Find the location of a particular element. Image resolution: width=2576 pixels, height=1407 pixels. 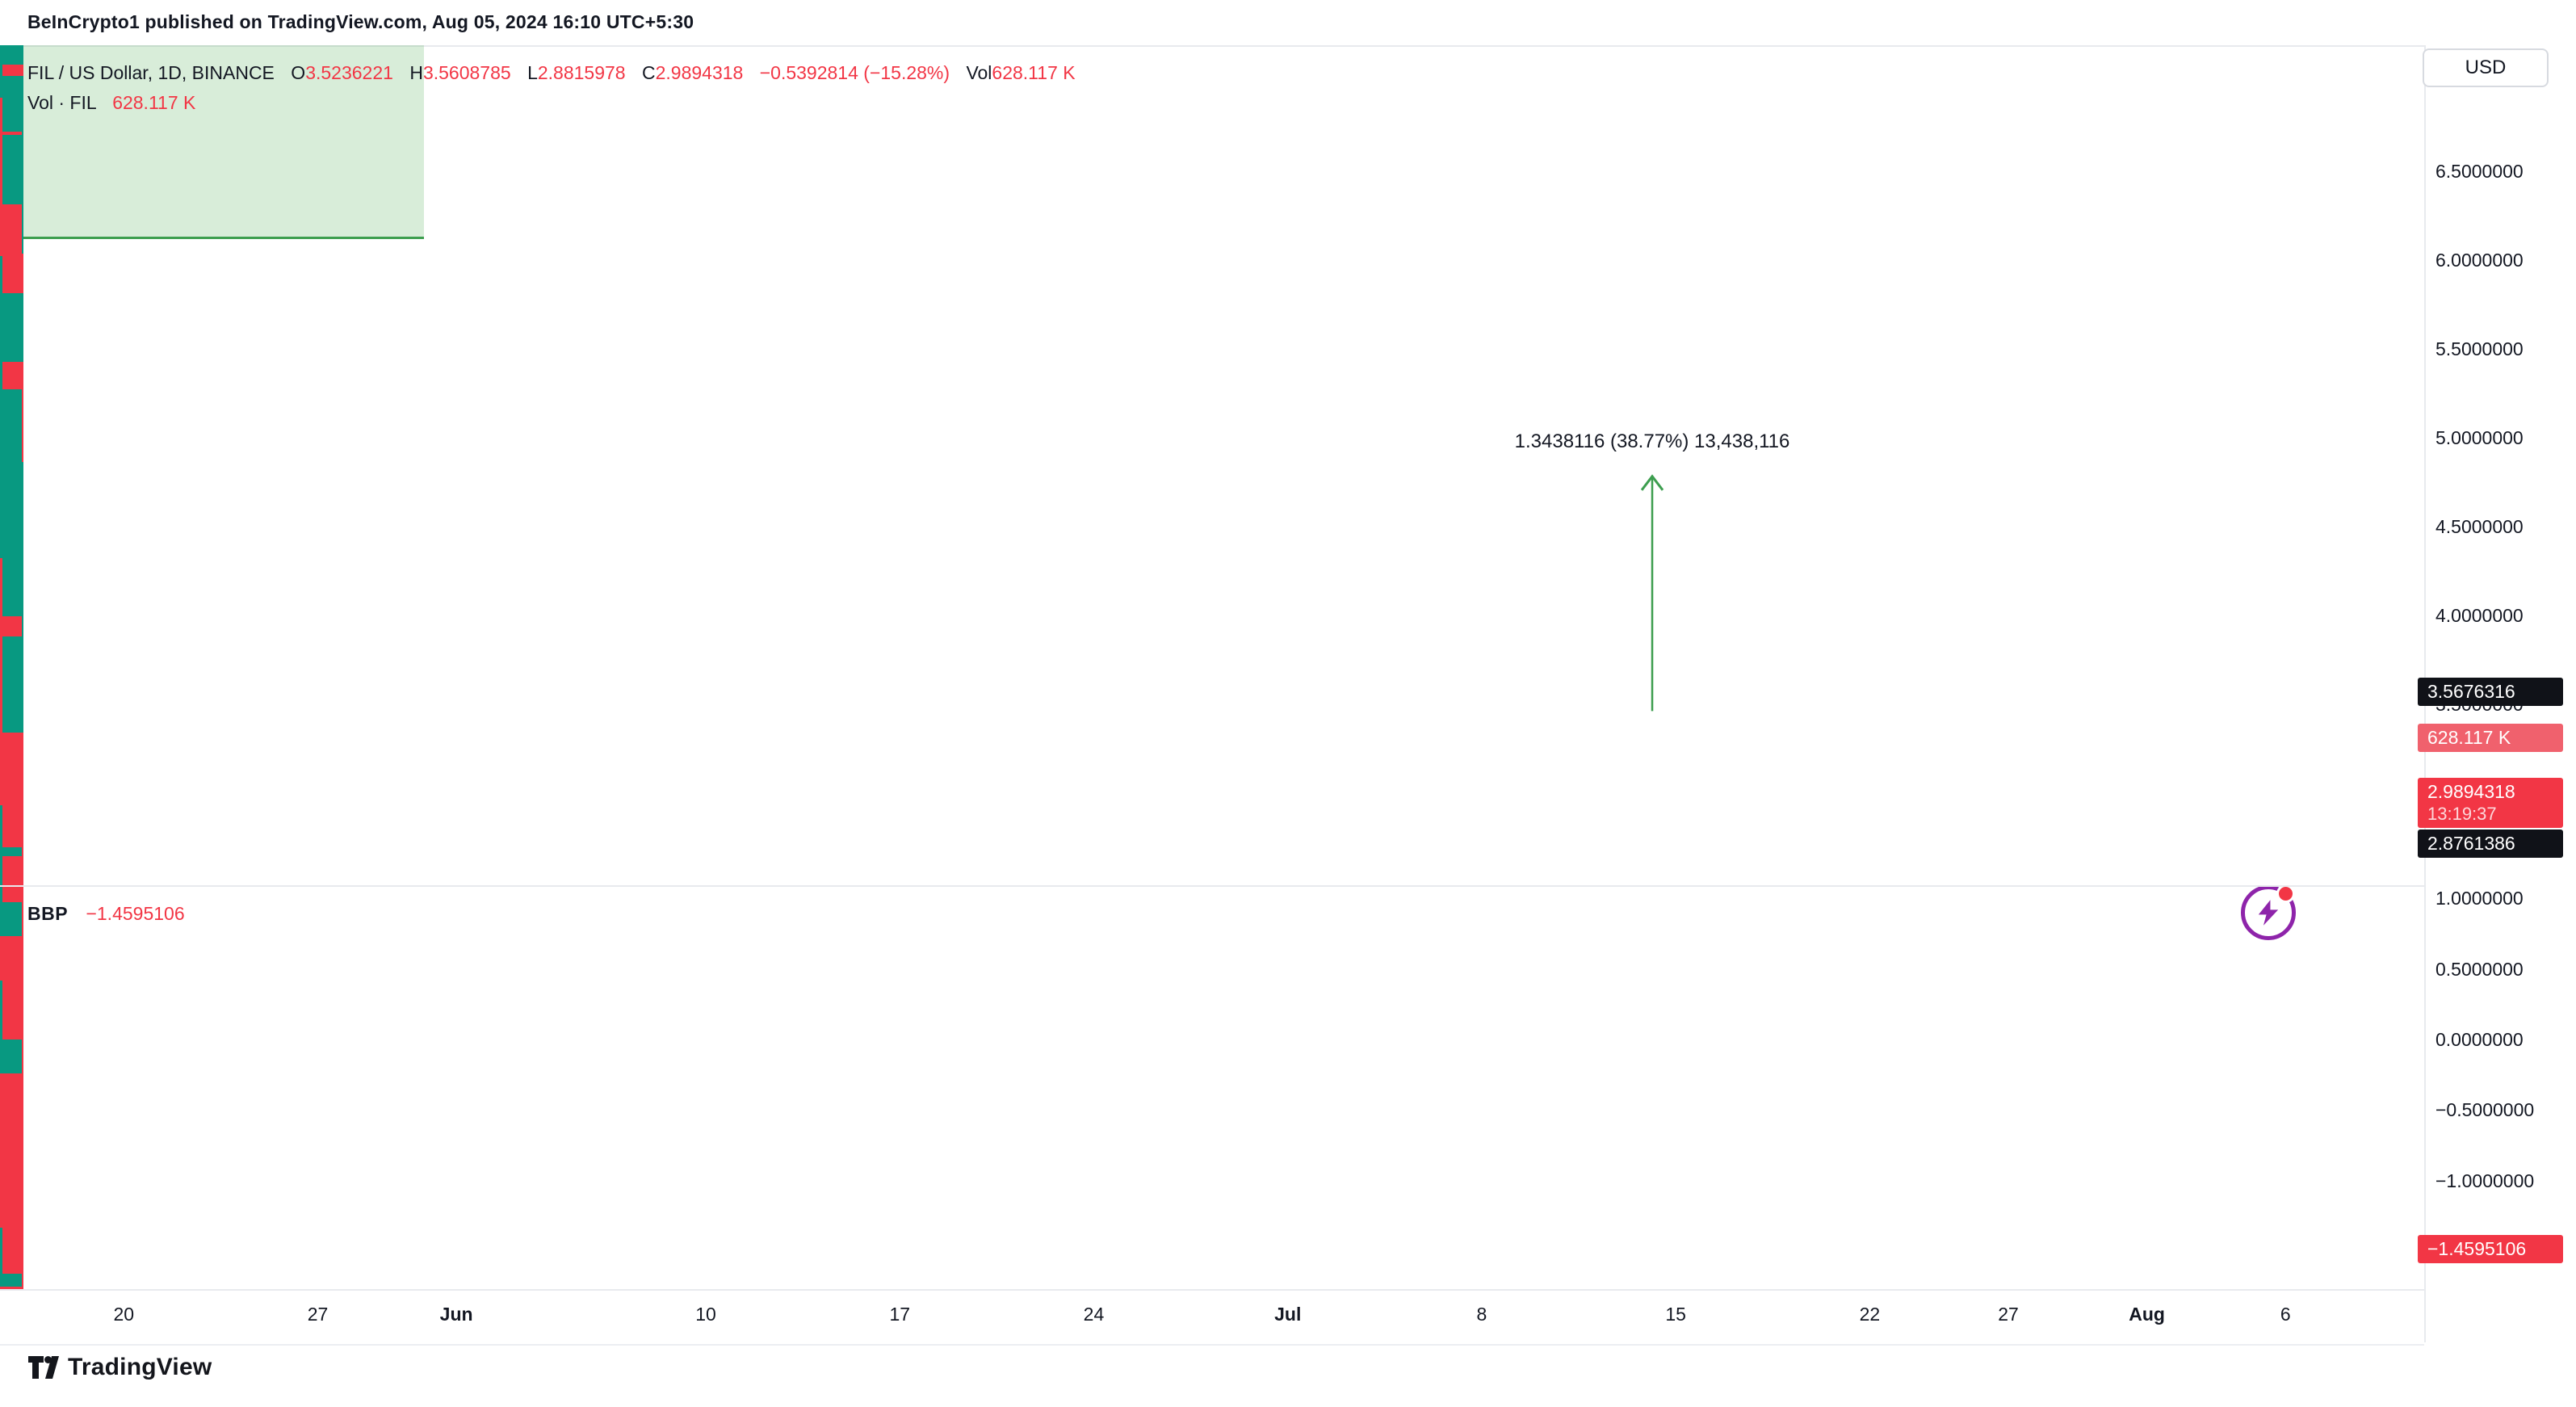

bbp-tick-label: 0.0000000 is located at coordinates (2480, 1039).